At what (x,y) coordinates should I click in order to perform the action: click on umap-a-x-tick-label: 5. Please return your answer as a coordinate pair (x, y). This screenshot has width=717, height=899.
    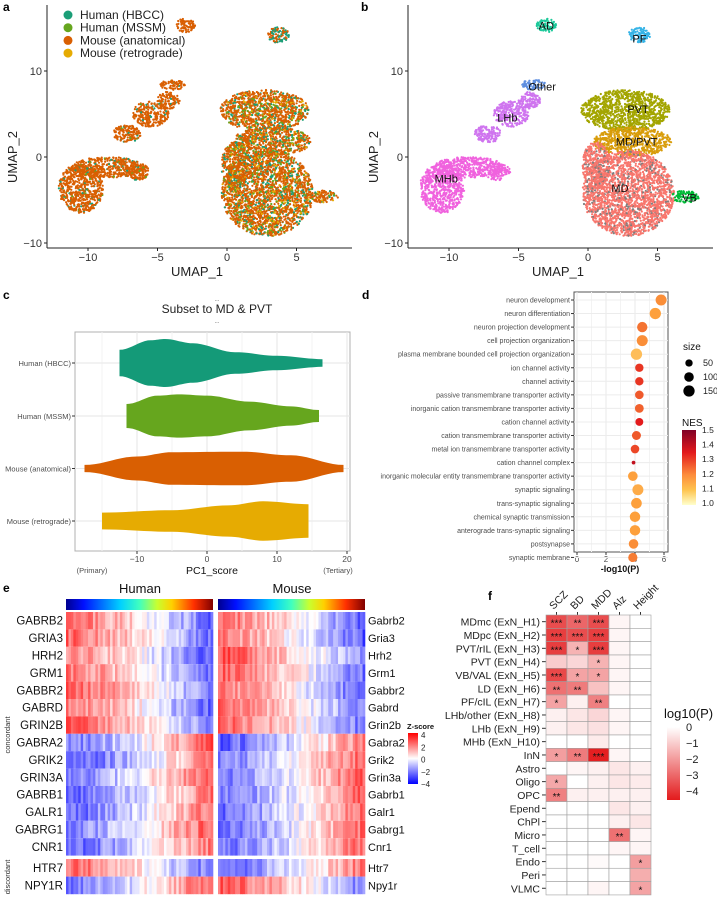
    Looking at the image, I should click on (296, 258).